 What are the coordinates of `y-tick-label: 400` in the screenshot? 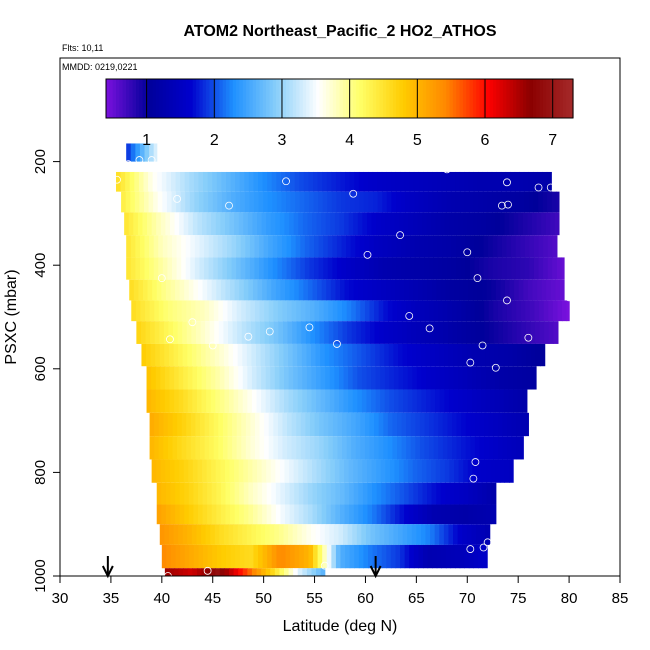 It's located at (40, 265).